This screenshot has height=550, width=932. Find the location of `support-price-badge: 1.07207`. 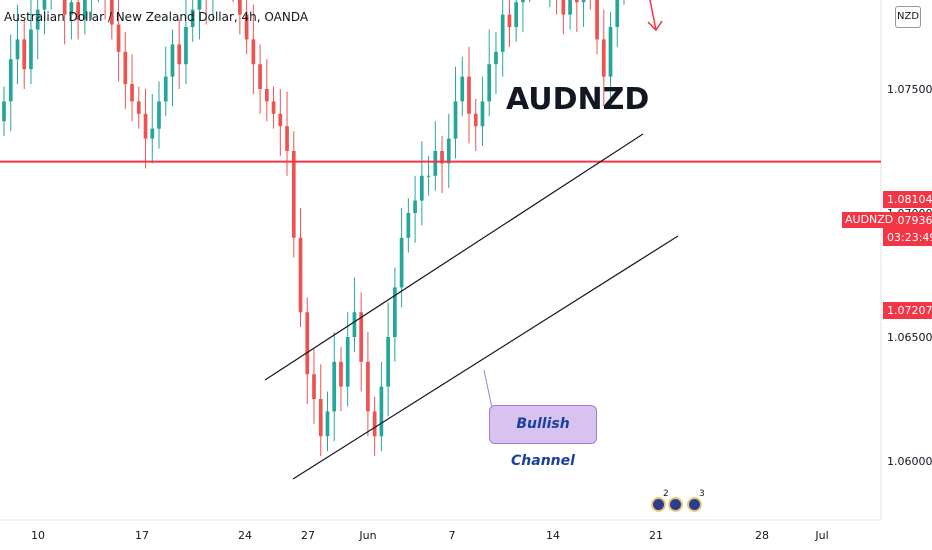

support-price-badge: 1.07207 is located at coordinates (907, 310).